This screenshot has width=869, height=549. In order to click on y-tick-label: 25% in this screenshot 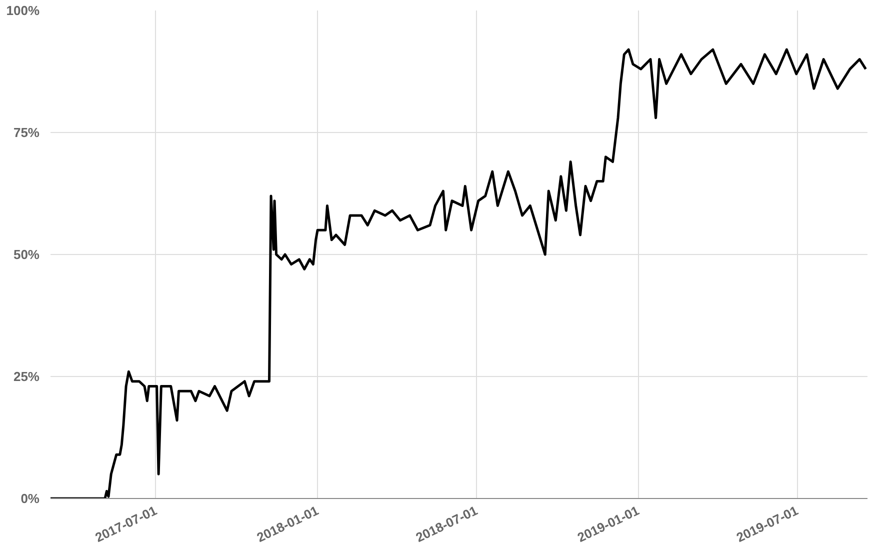, I will do `click(26, 376)`.